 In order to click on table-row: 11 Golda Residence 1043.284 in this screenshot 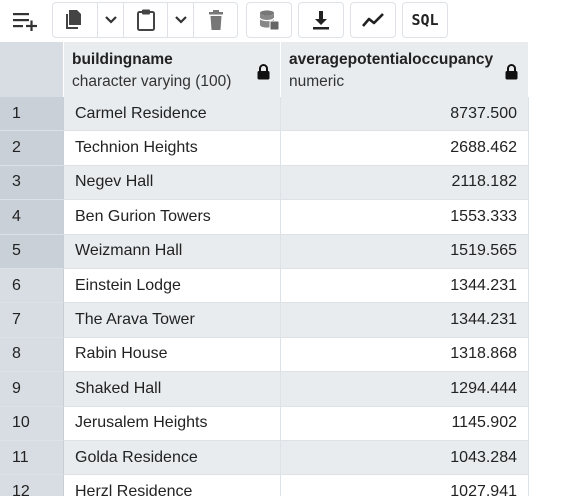, I will do `click(264, 458)`.